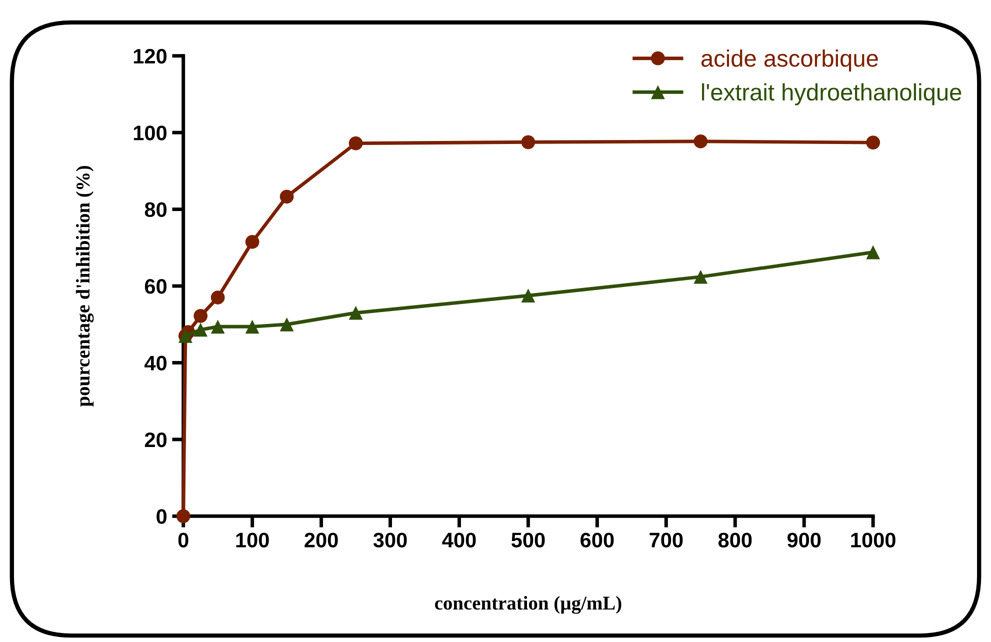 The image size is (991, 642). I want to click on y-tick-label: 60, so click(155, 286).